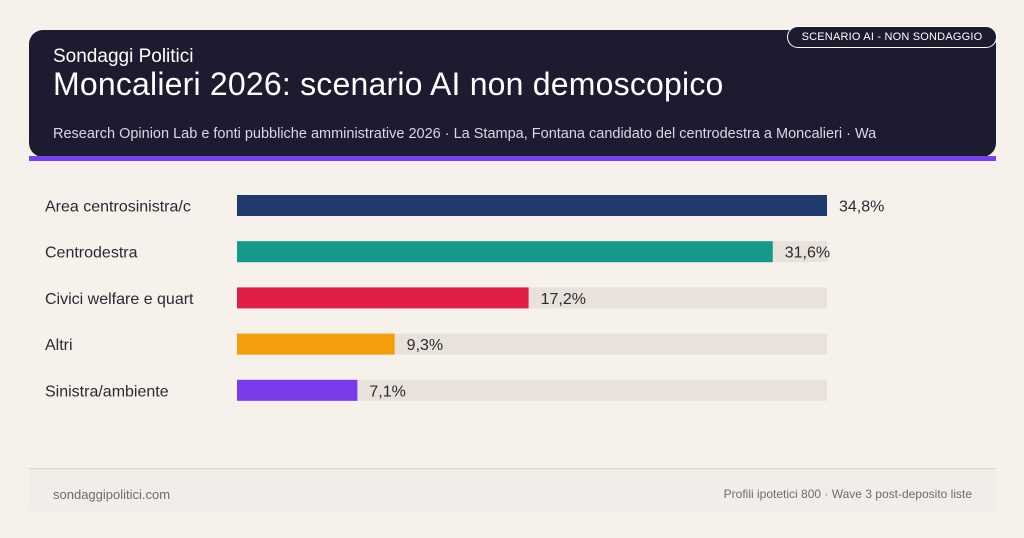  What do you see at coordinates (118, 207) in the screenshot?
I see `category-label: Area centrosinistra/c` at bounding box center [118, 207].